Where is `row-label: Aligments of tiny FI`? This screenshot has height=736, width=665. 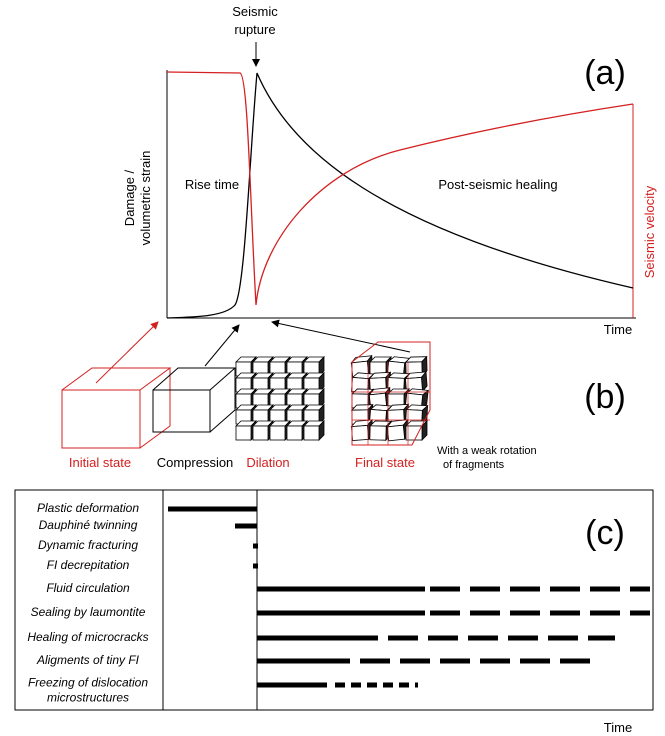
row-label: Aligments of tiny FI is located at coordinates (88, 660).